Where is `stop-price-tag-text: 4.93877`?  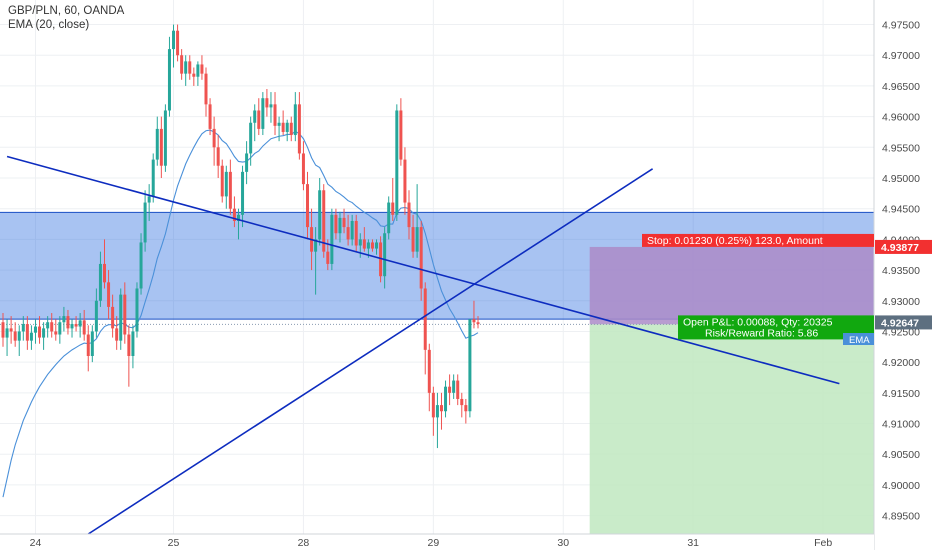 stop-price-tag-text: 4.93877 is located at coordinates (900, 248).